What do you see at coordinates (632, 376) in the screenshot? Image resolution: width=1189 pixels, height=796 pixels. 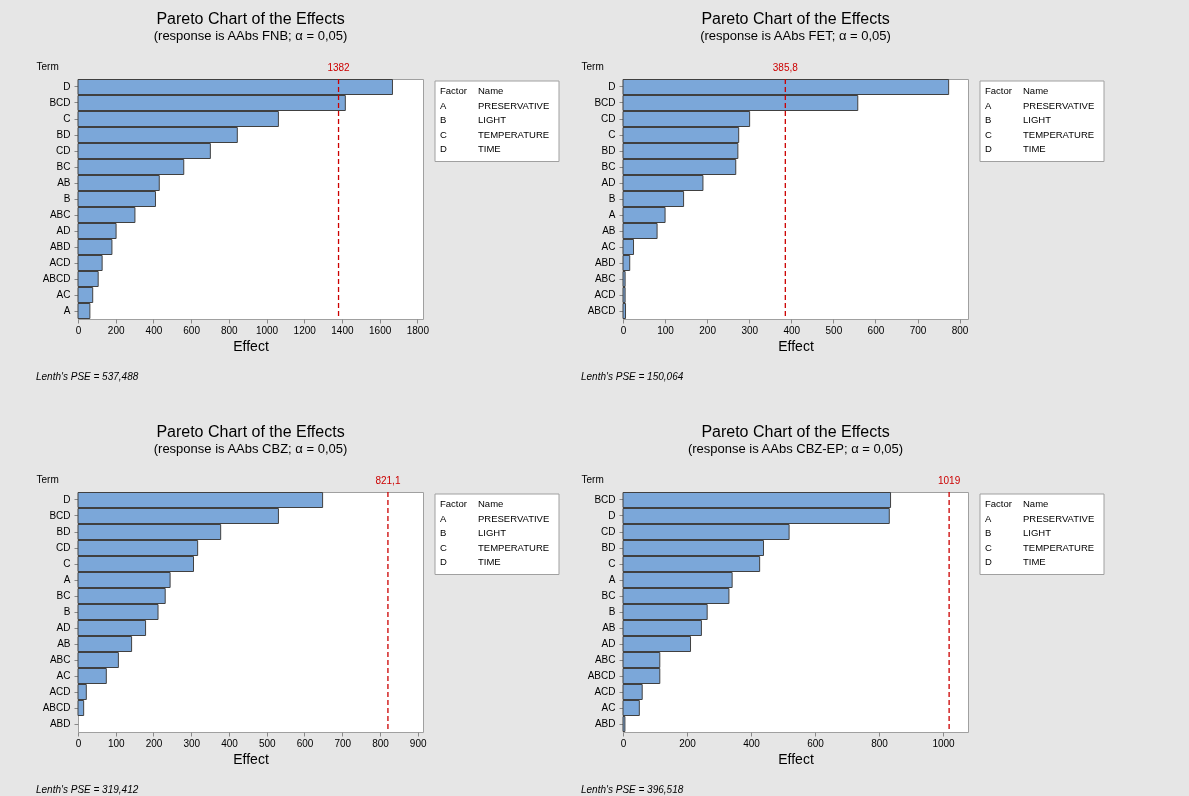 I see `text: Lenth's PSE = 150,064` at bounding box center [632, 376].